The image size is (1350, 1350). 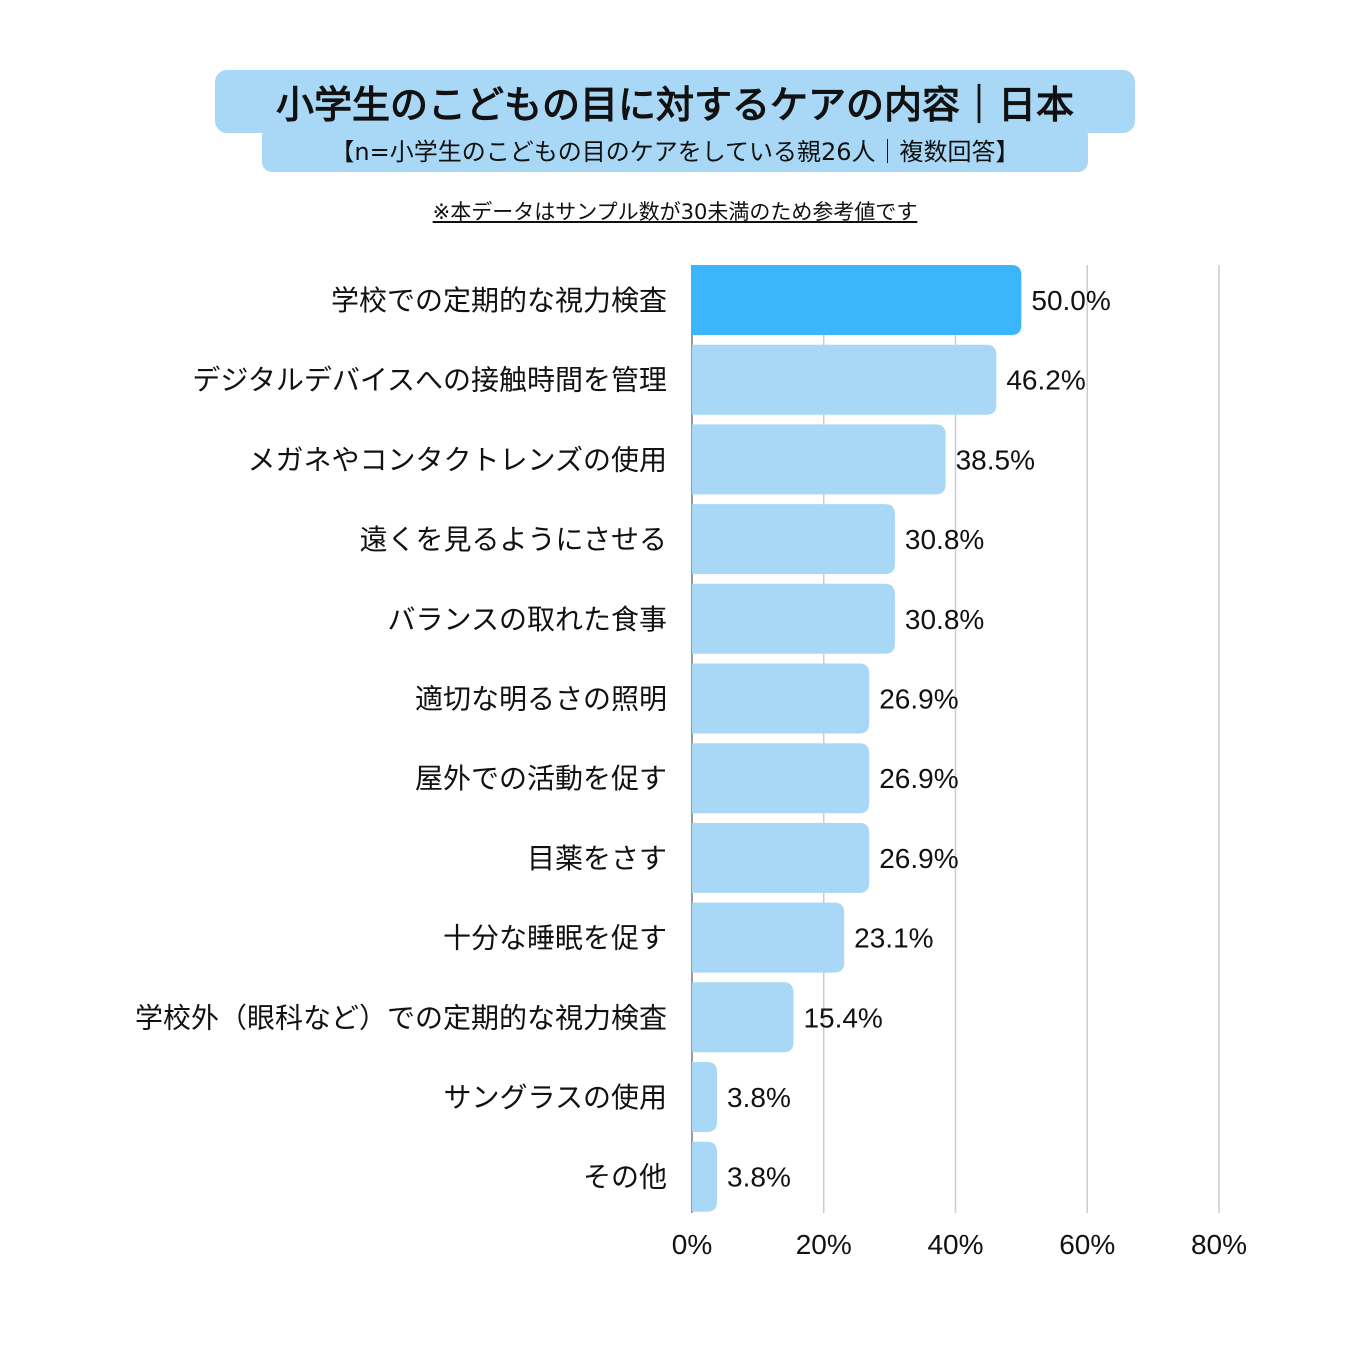 What do you see at coordinates (401, 1017) in the screenshot?
I see `category-label: 学校外（眼科など）での定期的な視力検査` at bounding box center [401, 1017].